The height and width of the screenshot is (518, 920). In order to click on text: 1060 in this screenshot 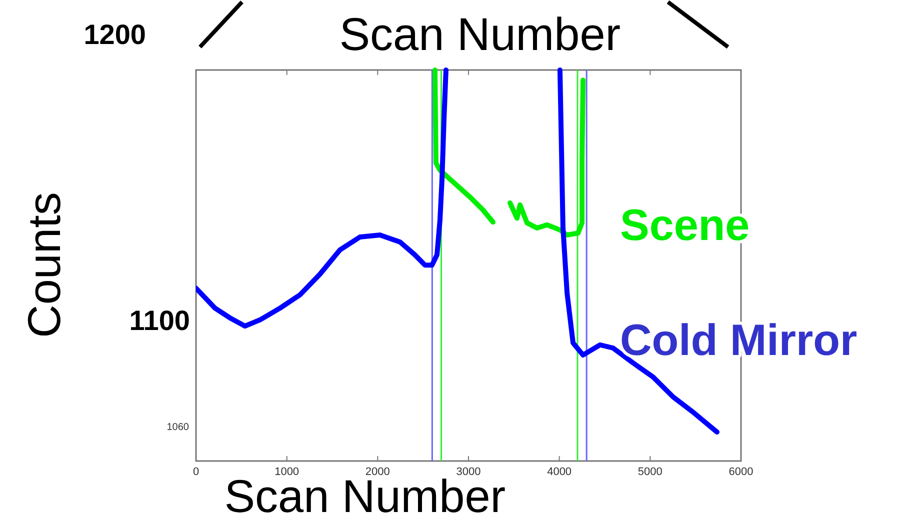, I will do `click(178, 427)`.